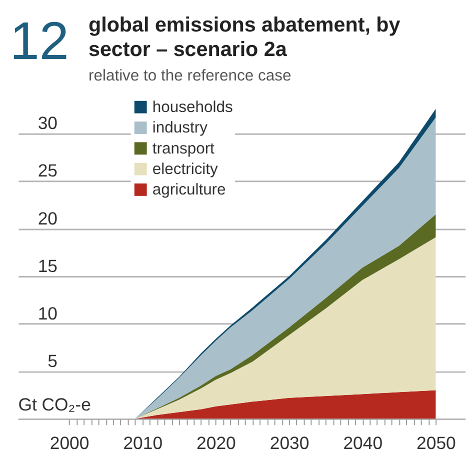 The width and height of the screenshot is (468, 475). I want to click on x-tick-label: 2030, so click(290, 442).